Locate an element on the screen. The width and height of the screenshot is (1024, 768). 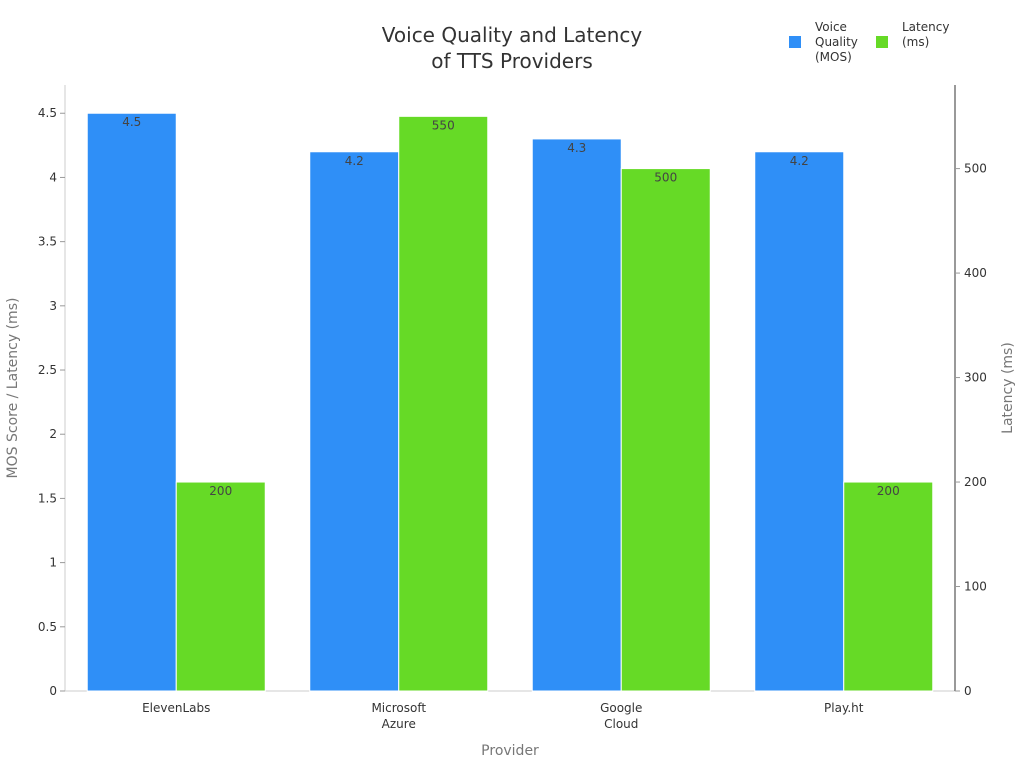
legend-label: Voice Quality (MOS) is located at coordinates (836, 42).